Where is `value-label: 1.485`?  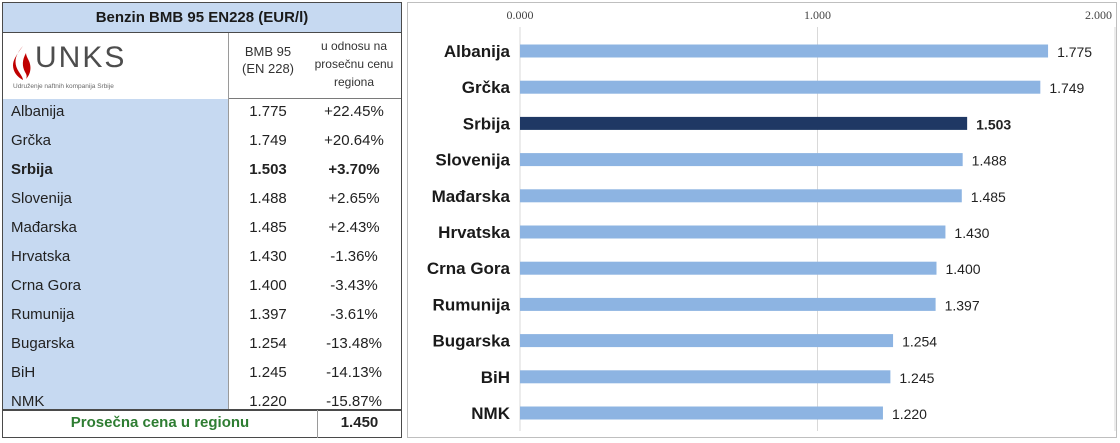
value-label: 1.485 is located at coordinates (988, 197).